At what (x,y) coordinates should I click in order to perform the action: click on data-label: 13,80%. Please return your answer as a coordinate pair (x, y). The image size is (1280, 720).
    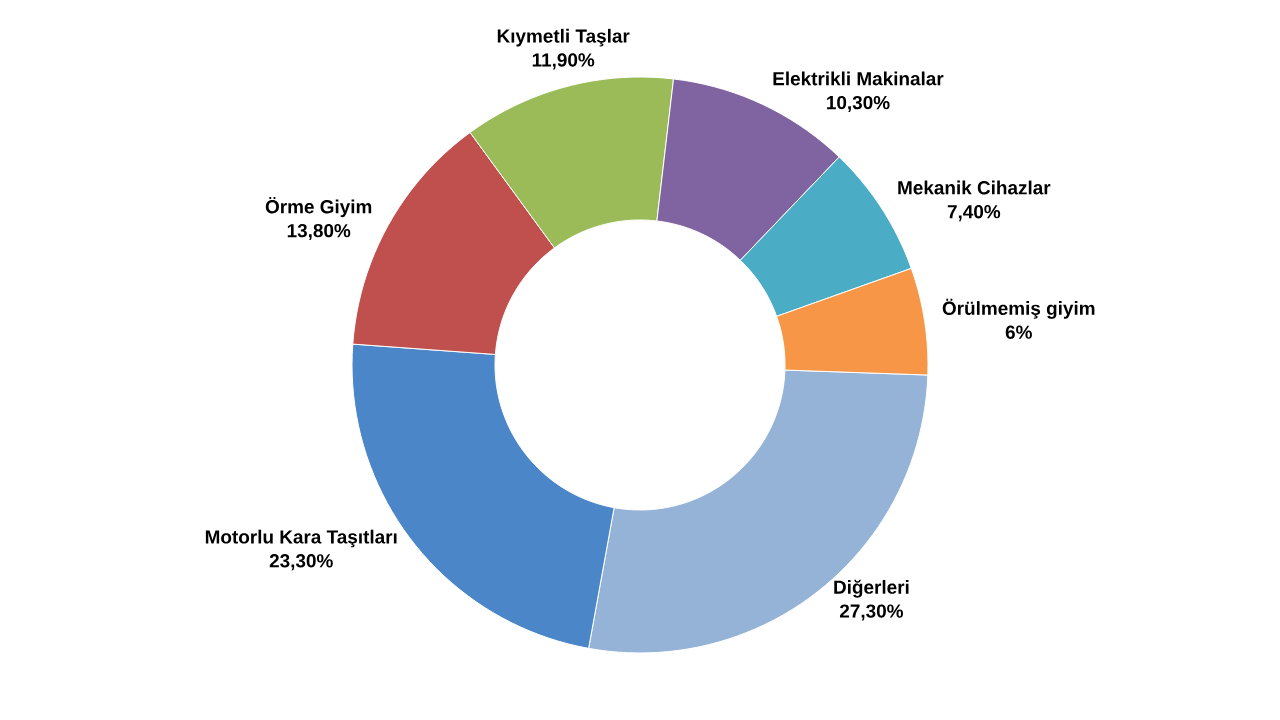
    Looking at the image, I should click on (319, 232).